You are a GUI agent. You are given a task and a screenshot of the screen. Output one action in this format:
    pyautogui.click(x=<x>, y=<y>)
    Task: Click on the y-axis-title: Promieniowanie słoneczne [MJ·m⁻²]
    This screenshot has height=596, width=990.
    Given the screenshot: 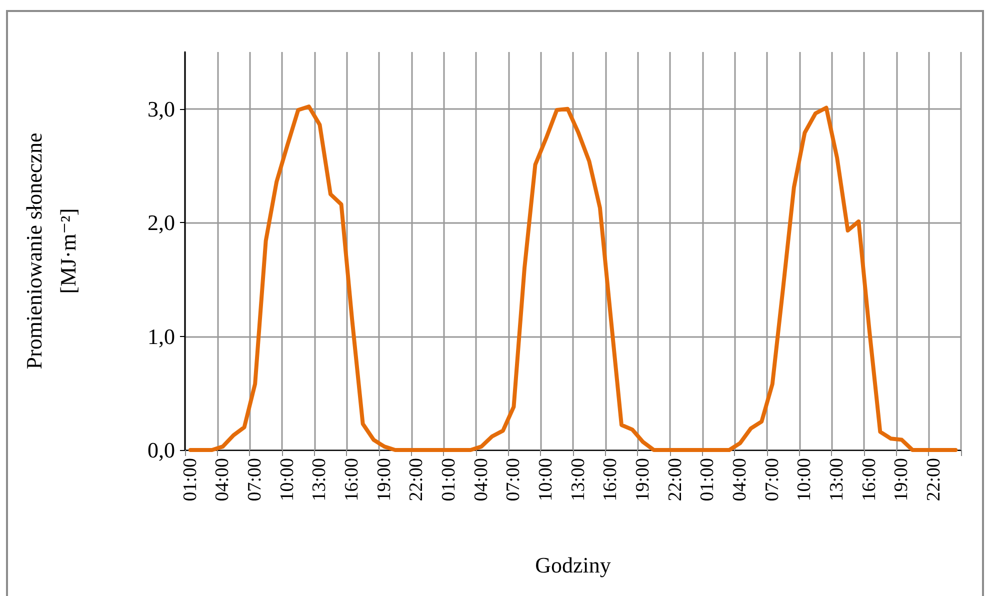 What is the action you would take?
    pyautogui.click(x=51, y=251)
    